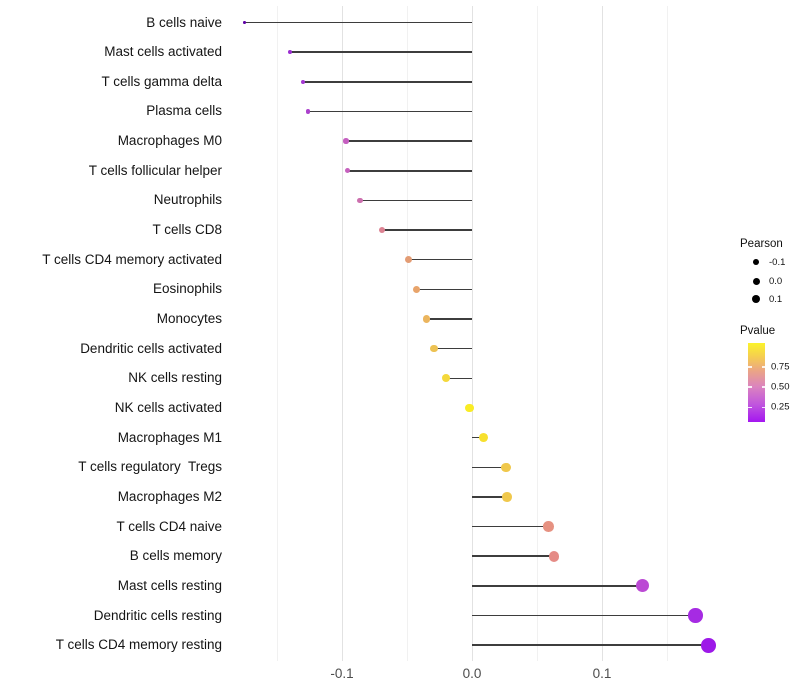 Image resolution: width=800 pixels, height=700 pixels. What do you see at coordinates (163, 52) in the screenshot?
I see `category-label: Mast cells activated` at bounding box center [163, 52].